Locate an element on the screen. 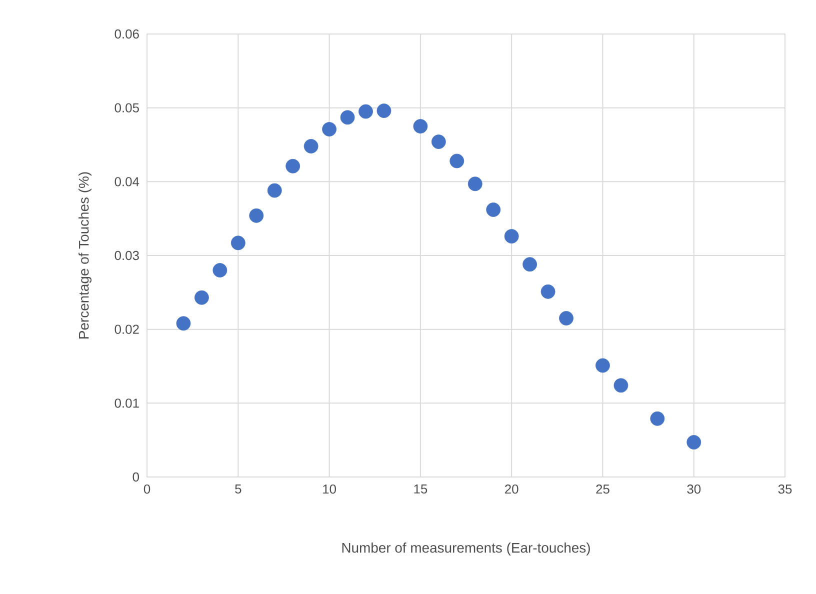 The image size is (816, 594). y-tick-label: 0 is located at coordinates (135, 477).